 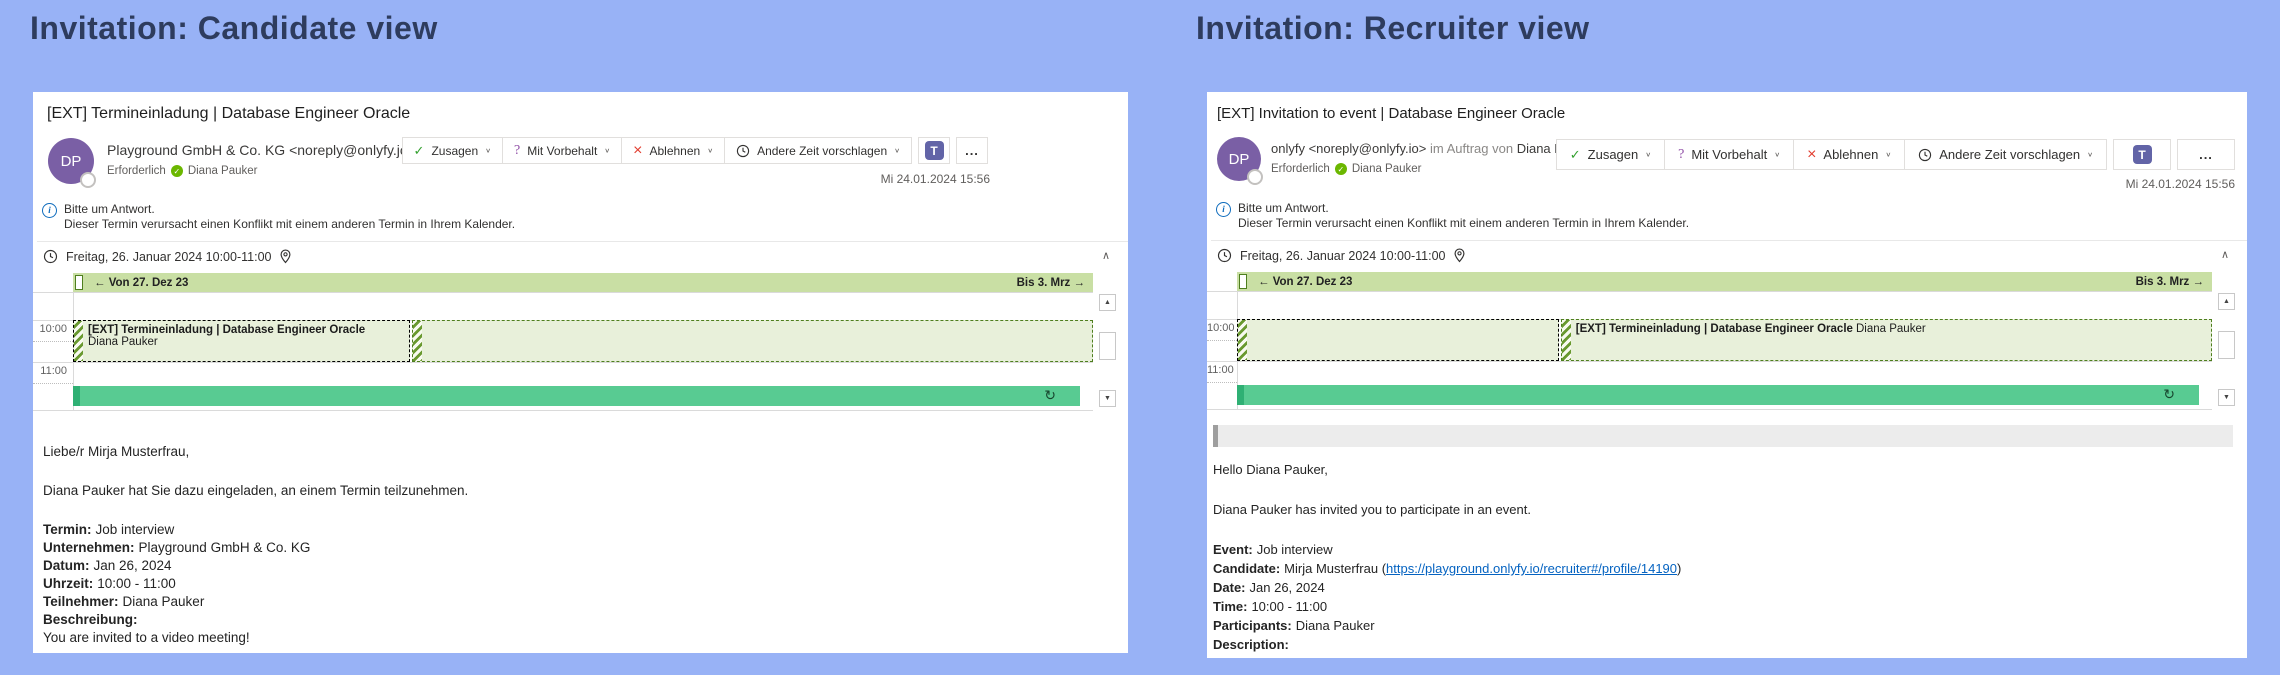 I want to click on greeting: Liebe/r Mirja Musterfrau,, so click(x=116, y=451).